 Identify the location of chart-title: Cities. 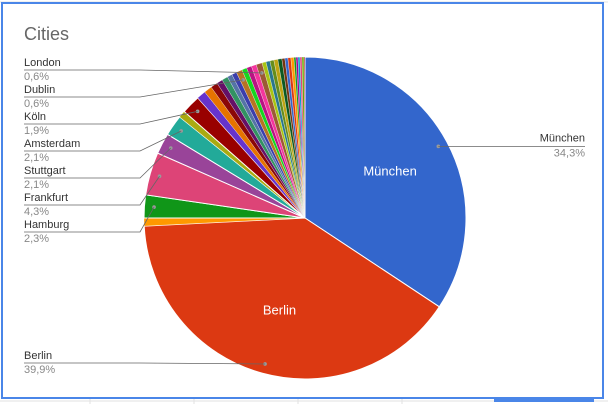
(46, 34).